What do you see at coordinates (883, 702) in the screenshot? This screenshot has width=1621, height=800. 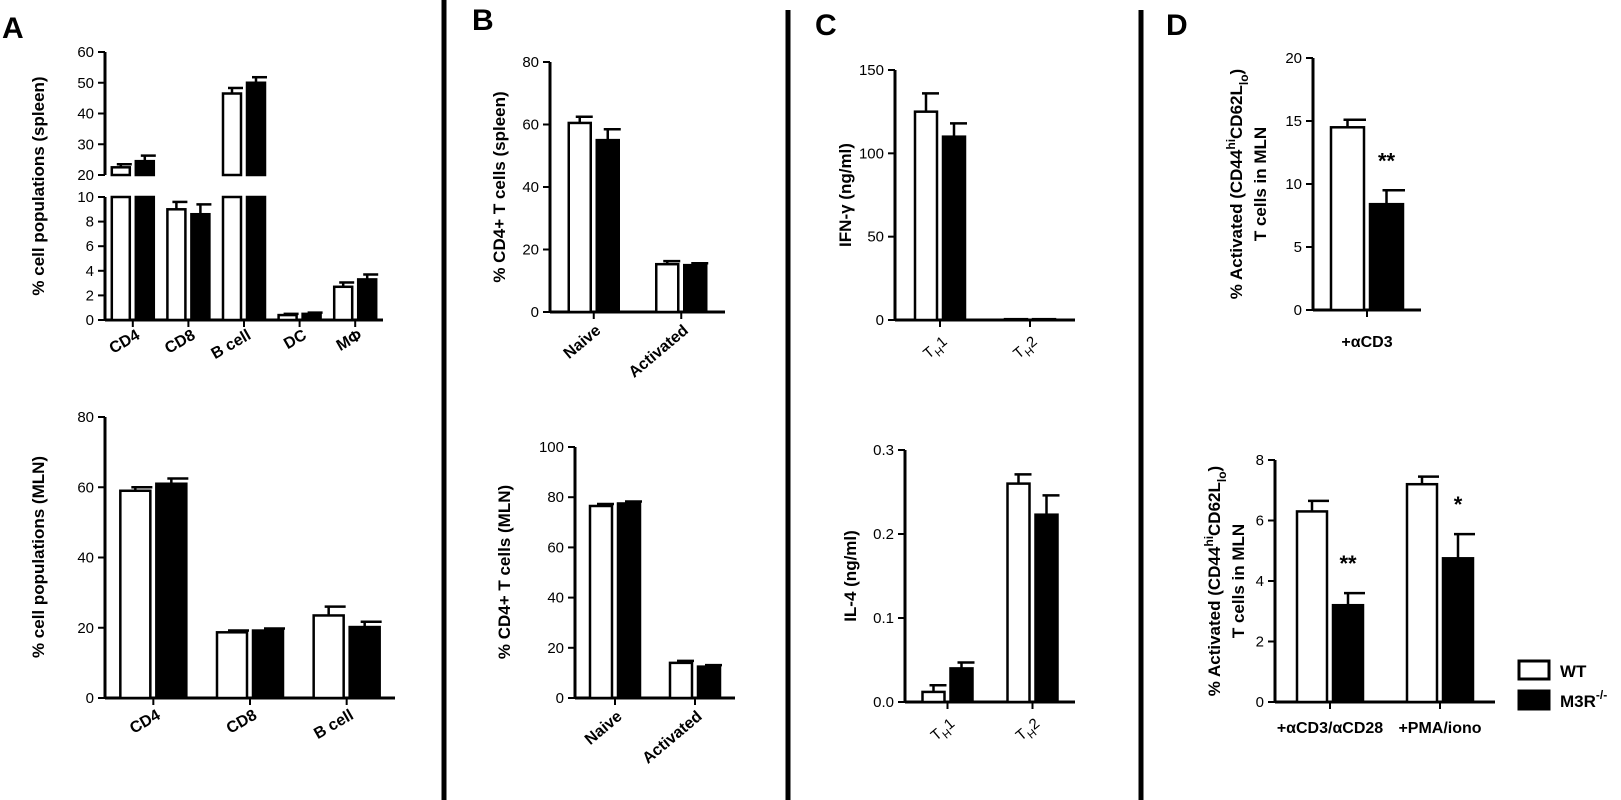 I see `y-tick-label: 0.0` at bounding box center [883, 702].